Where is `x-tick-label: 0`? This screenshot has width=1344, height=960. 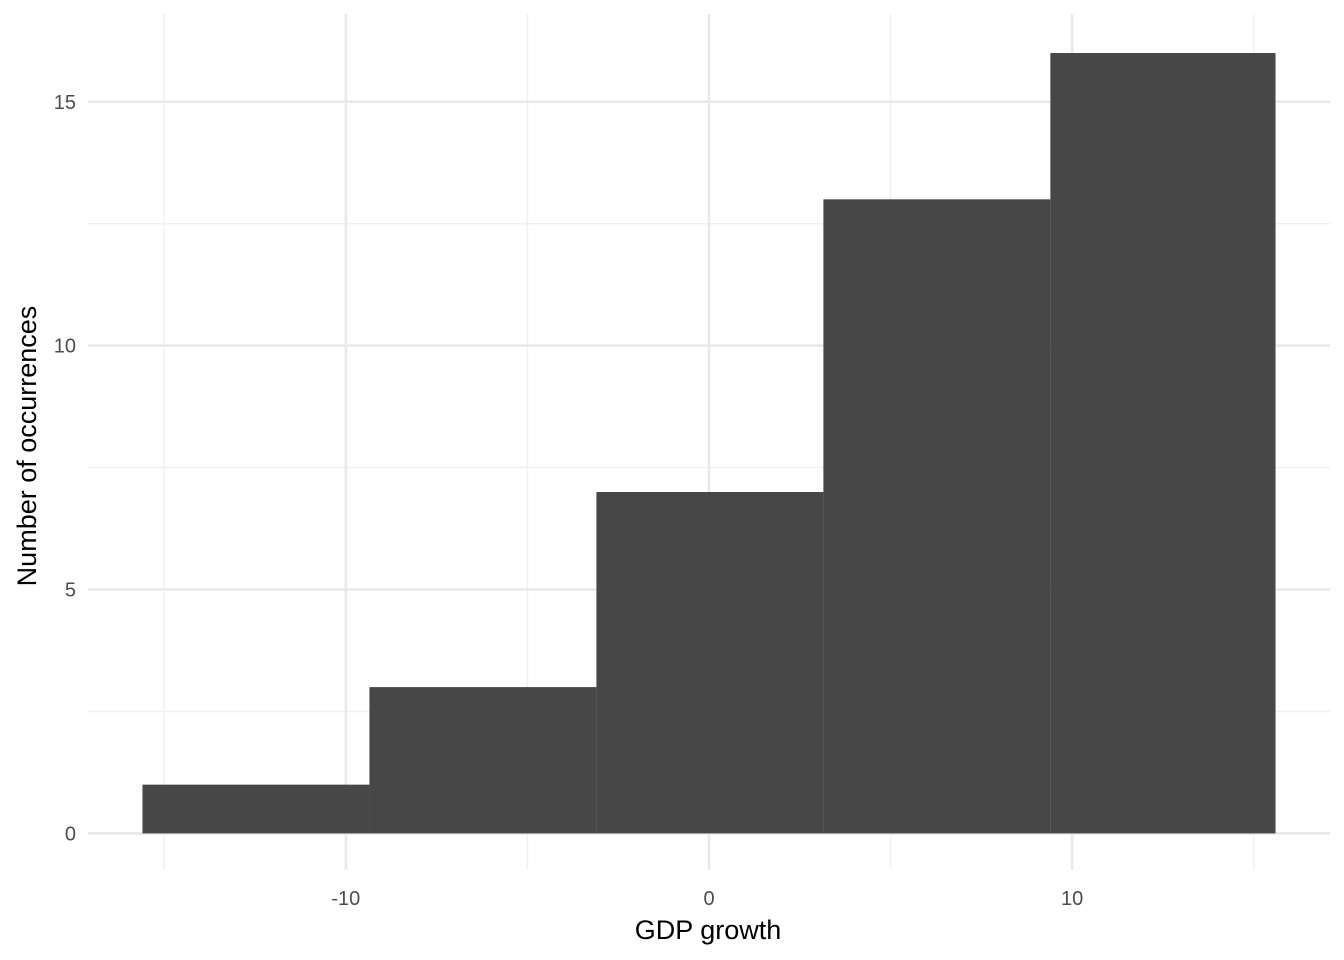 x-tick-label: 0 is located at coordinates (708, 899).